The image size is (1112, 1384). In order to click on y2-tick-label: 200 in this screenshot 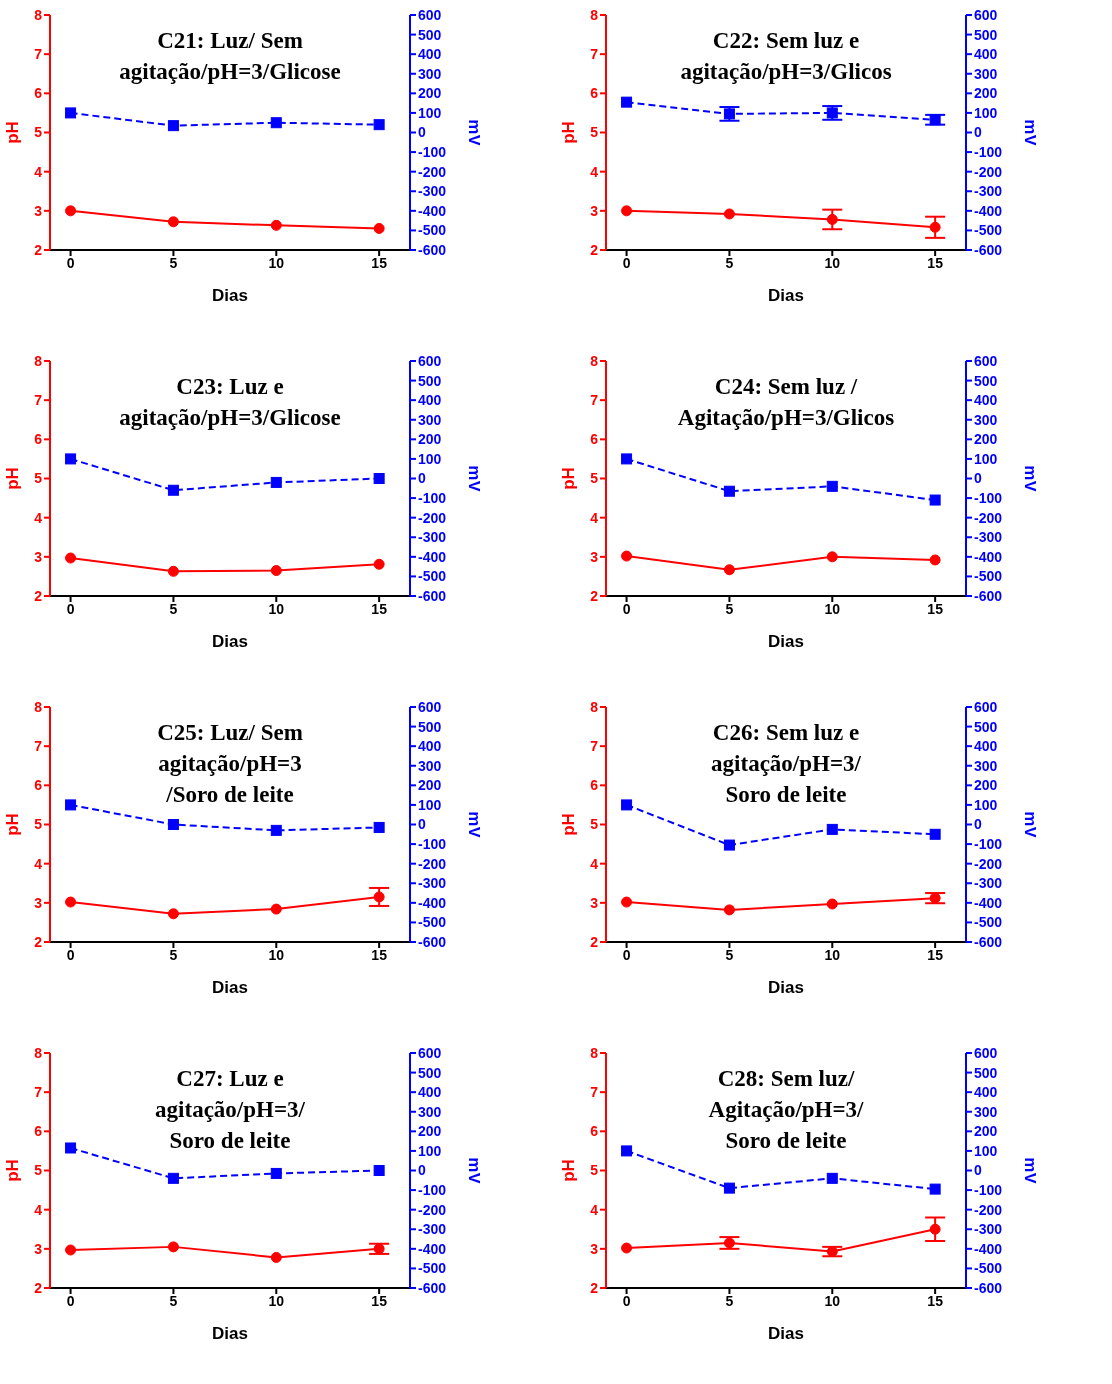, I will do `click(430, 1131)`.